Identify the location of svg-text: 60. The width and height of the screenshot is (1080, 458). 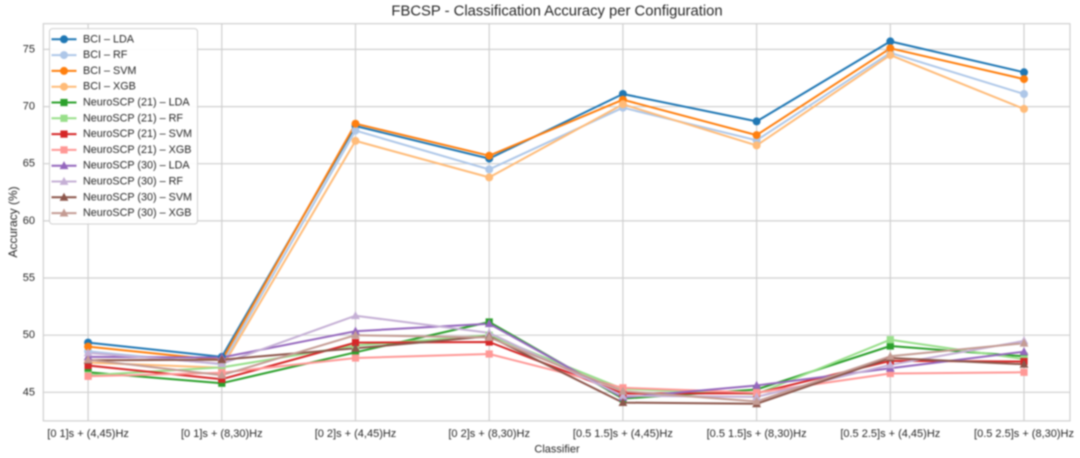
(29, 221).